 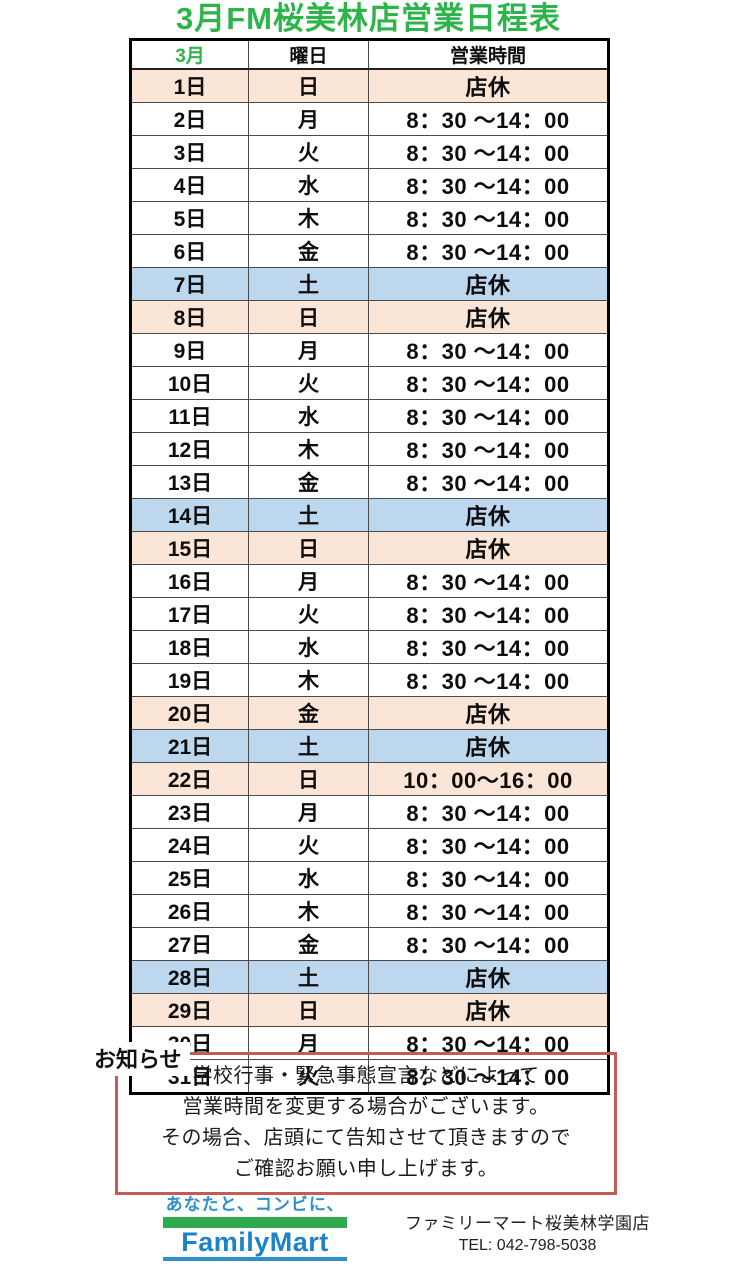 What do you see at coordinates (189, 416) in the screenshot?
I see `day-cell: 11日` at bounding box center [189, 416].